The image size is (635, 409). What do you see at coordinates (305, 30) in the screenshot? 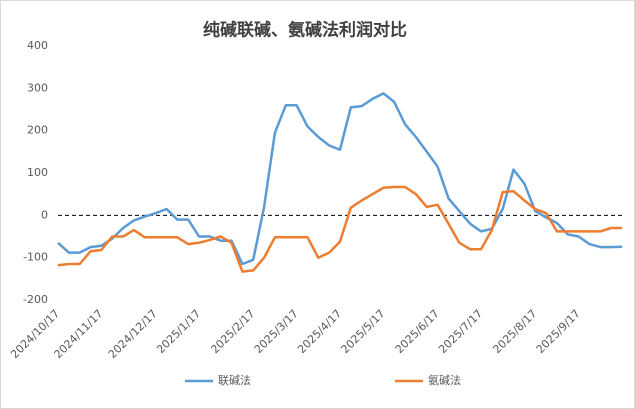
I see `chart-title: 纯碱联碱、氨碱法利润对比` at bounding box center [305, 30].